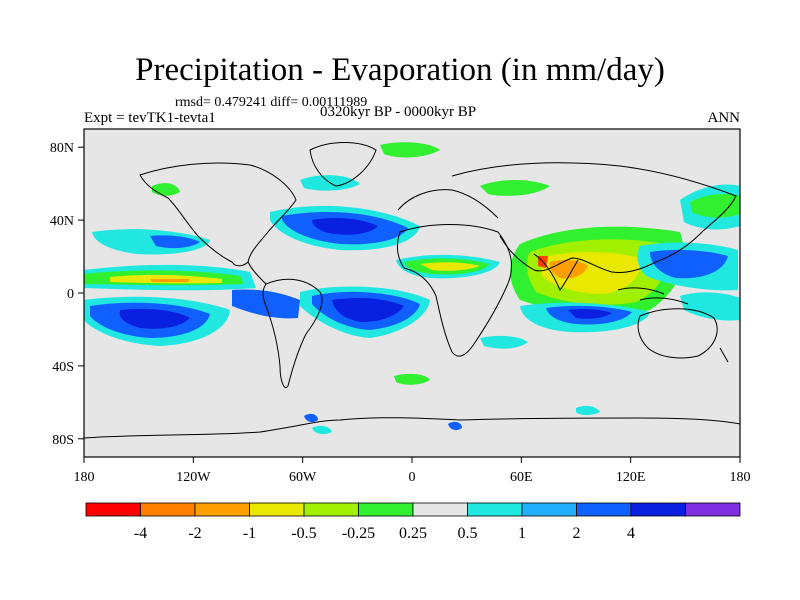 This screenshot has height=600, width=800. I want to click on field-eurasia-green, so click(515, 188).